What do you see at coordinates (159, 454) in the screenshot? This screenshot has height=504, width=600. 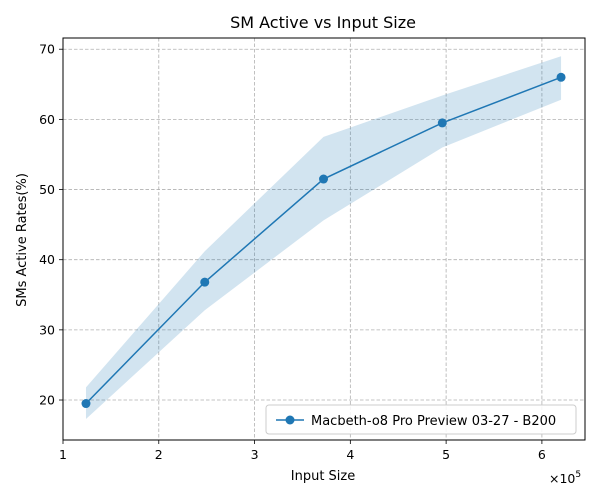 I see `x-tick-label: 2` at bounding box center [159, 454].